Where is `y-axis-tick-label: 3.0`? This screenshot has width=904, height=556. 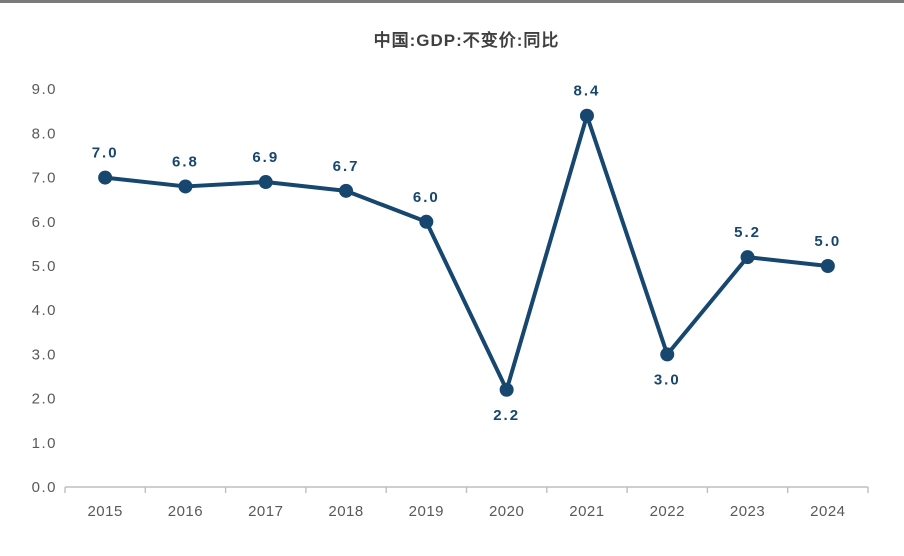 y-axis-tick-label: 3.0 is located at coordinates (44, 354).